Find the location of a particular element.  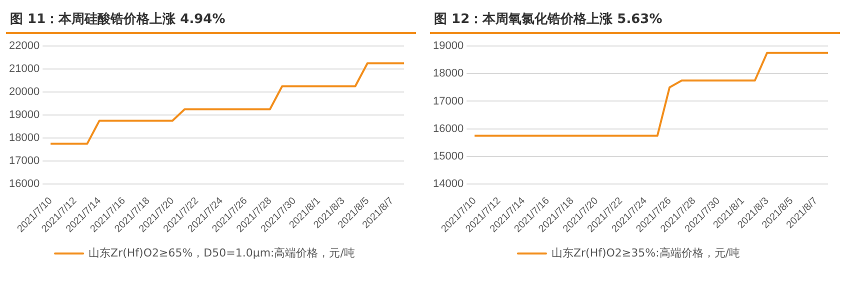

chart-title: 图 11：本周硅酸锆价格上涨 4.94% is located at coordinates (211, 19).